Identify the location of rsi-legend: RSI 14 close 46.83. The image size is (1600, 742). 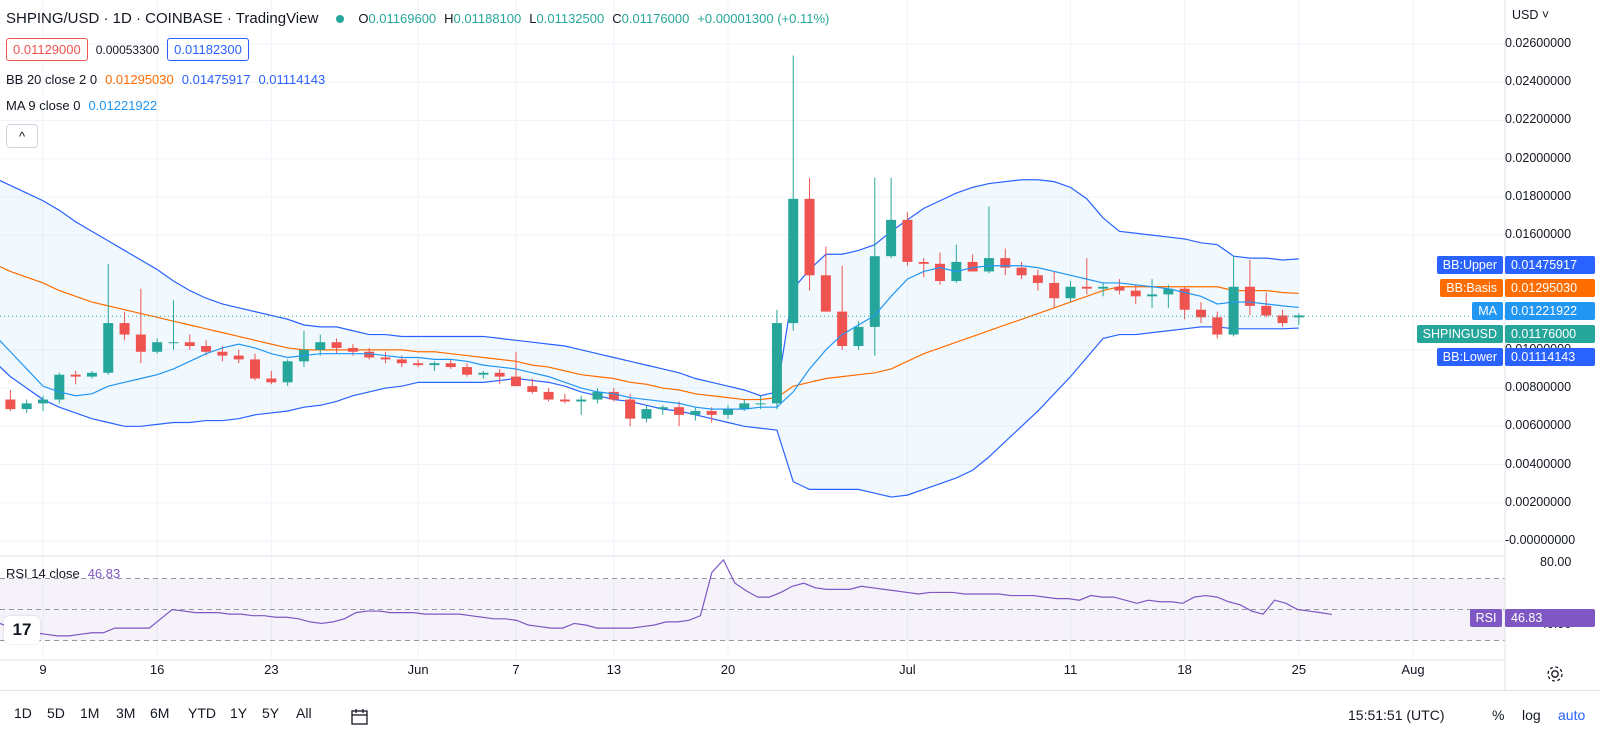
(63, 573).